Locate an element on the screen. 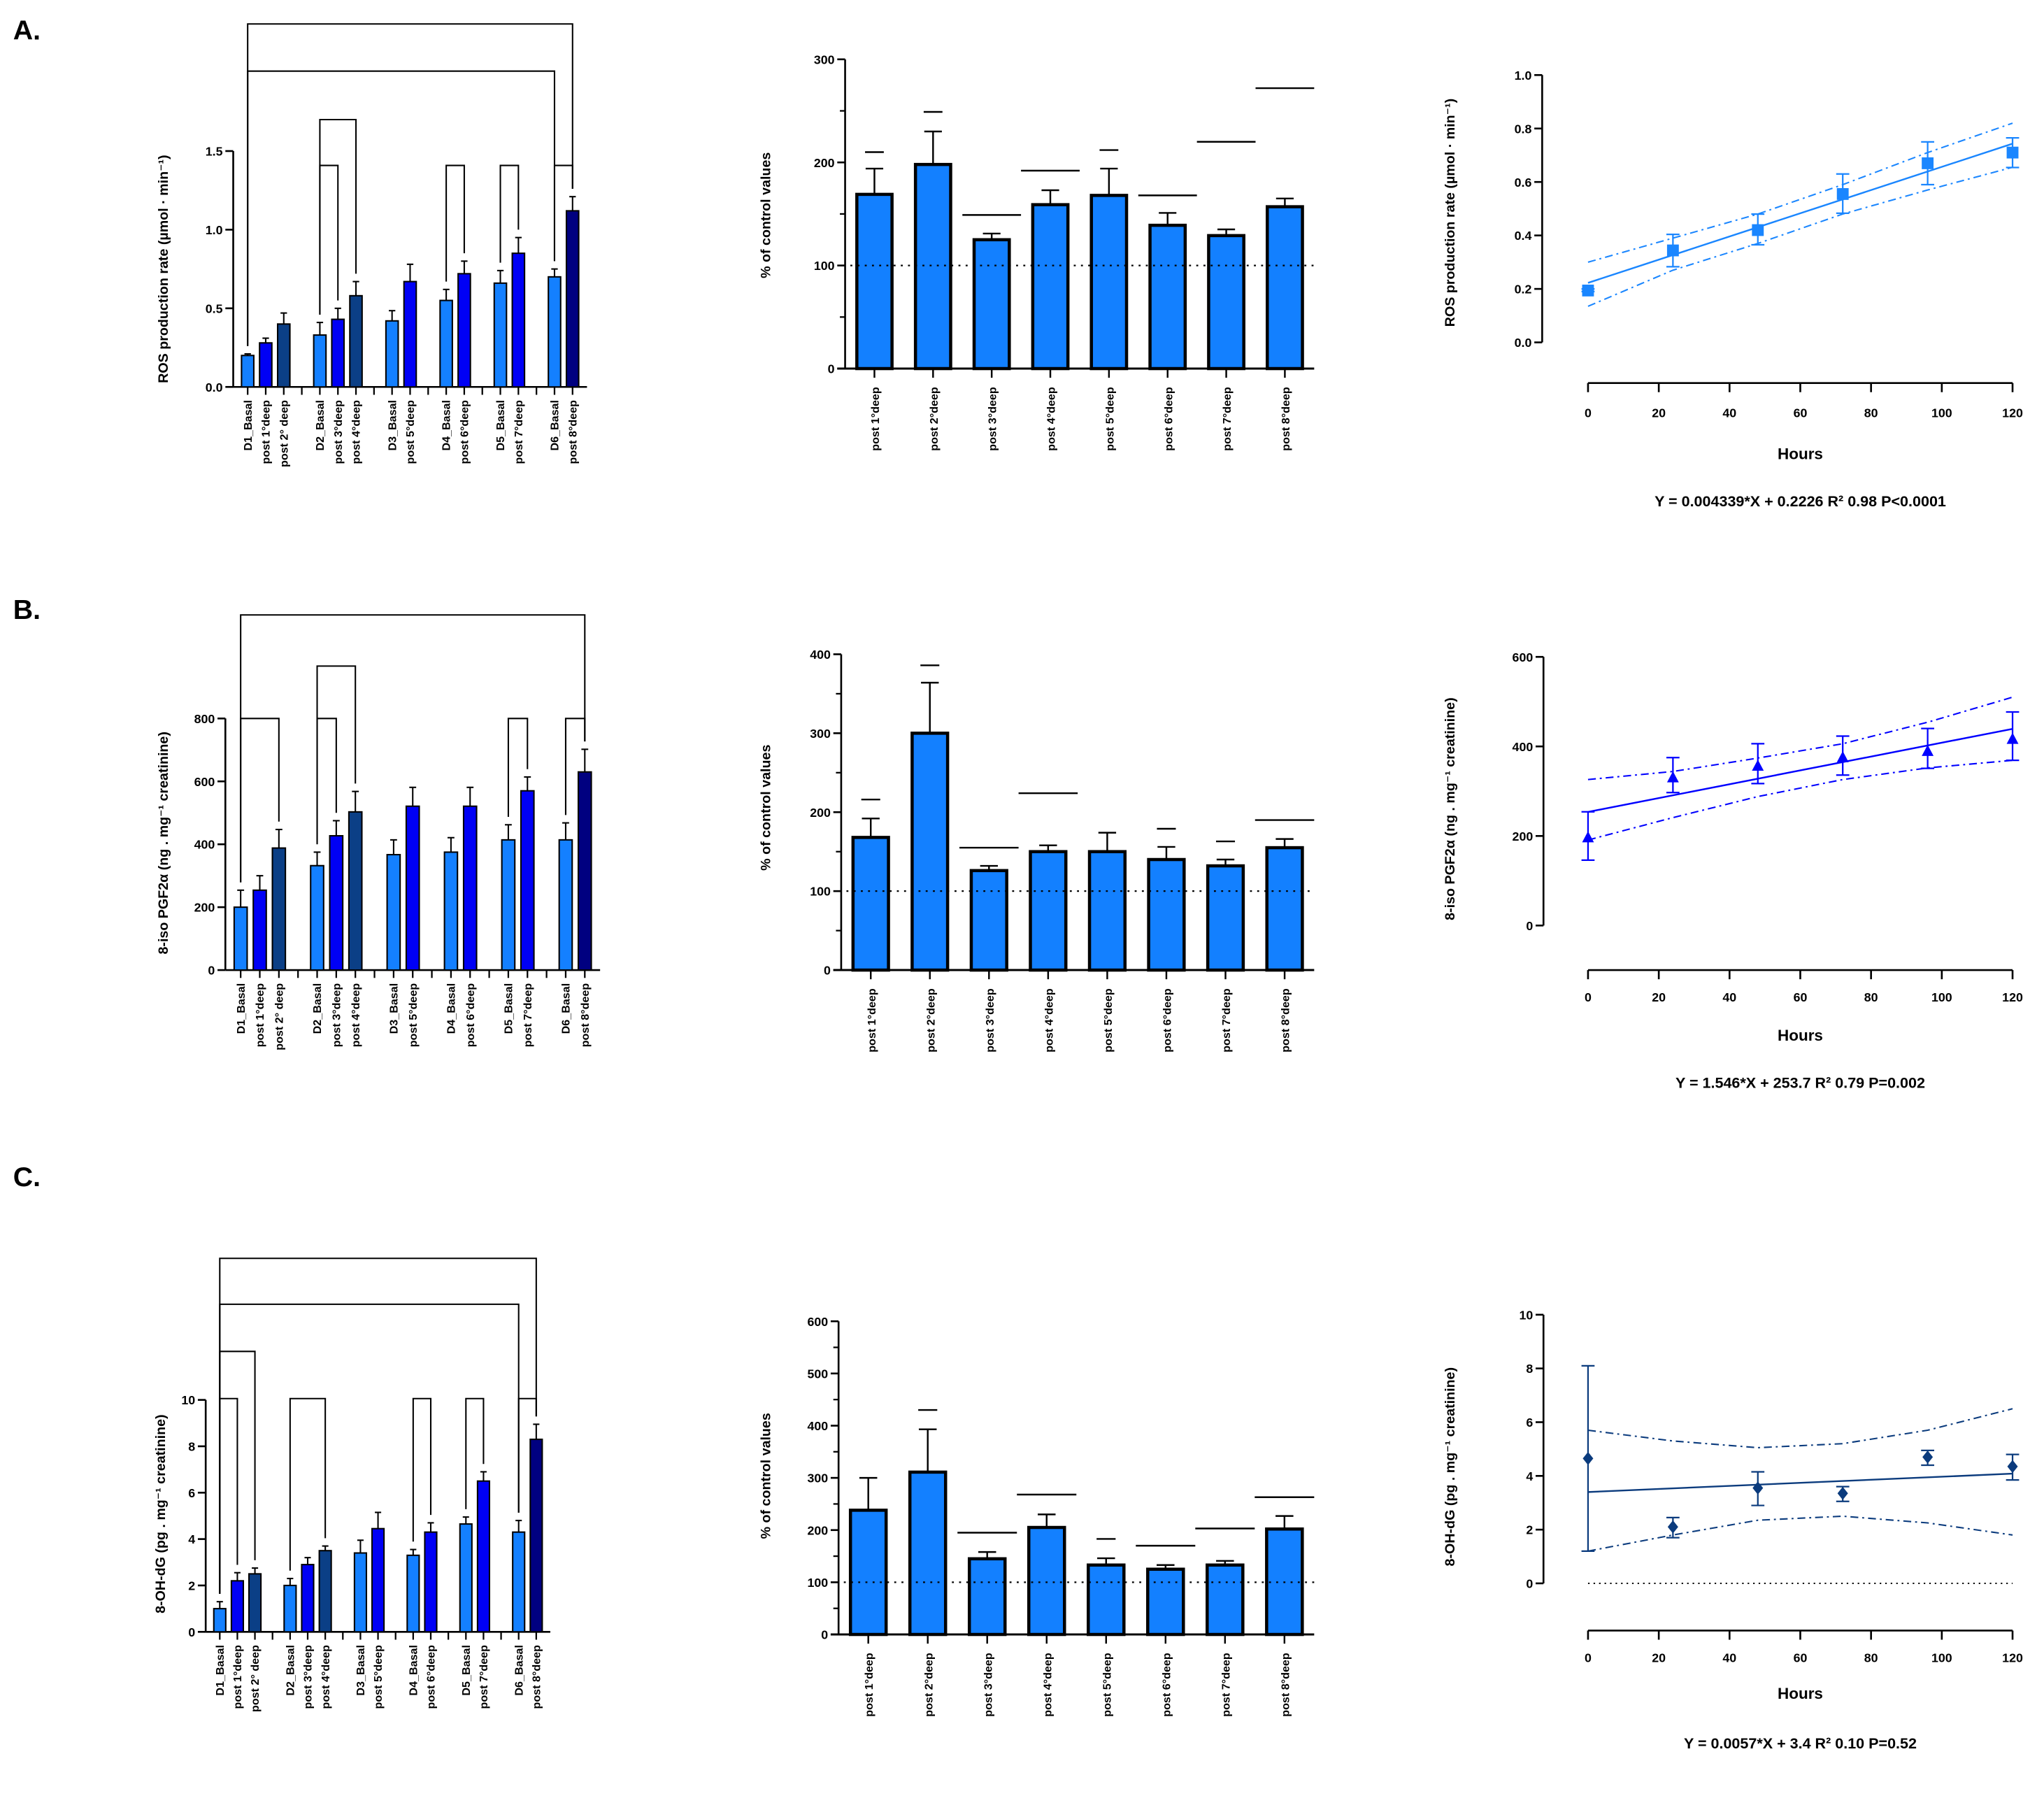 Image resolution: width=2044 pixels, height=1796 pixels. x-axis-title: Hours is located at coordinates (1800, 1035).